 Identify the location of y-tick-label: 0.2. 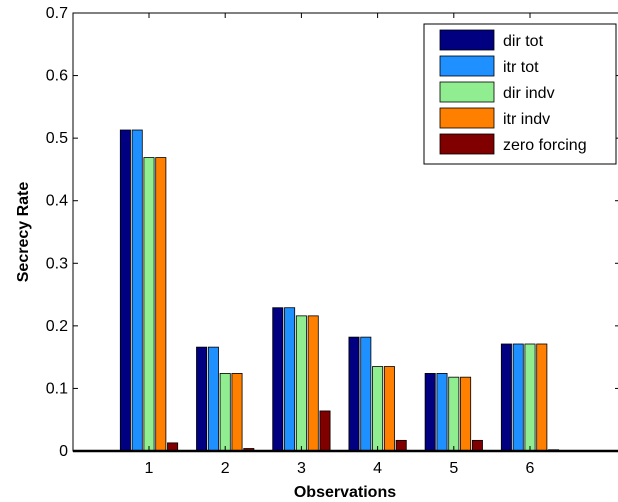
(57, 326).